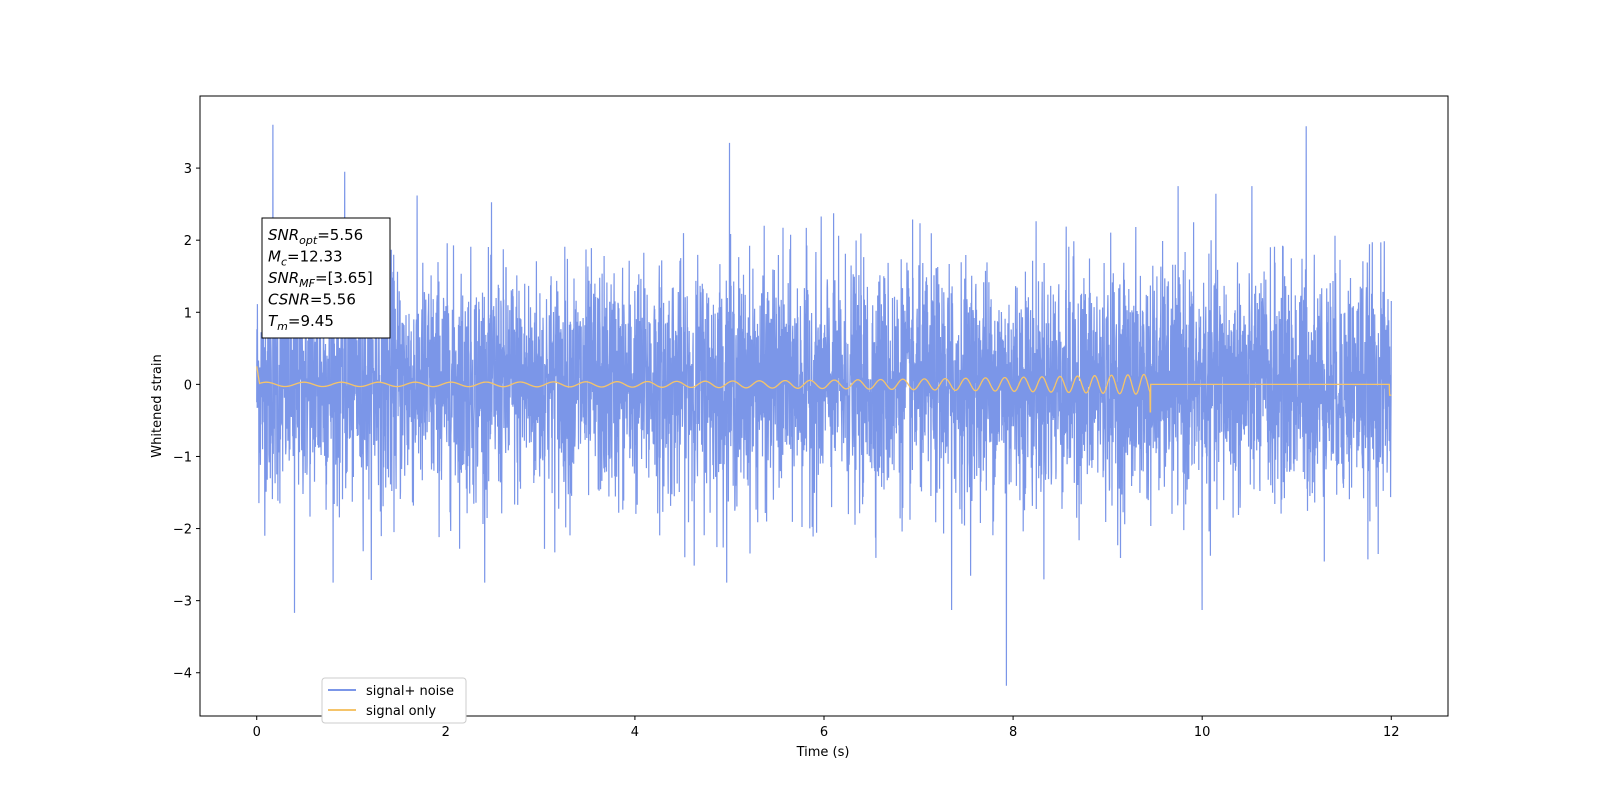  I want to click on x-axis-ticks: 0 2 4 6 8 10 12, so click(826, 728).